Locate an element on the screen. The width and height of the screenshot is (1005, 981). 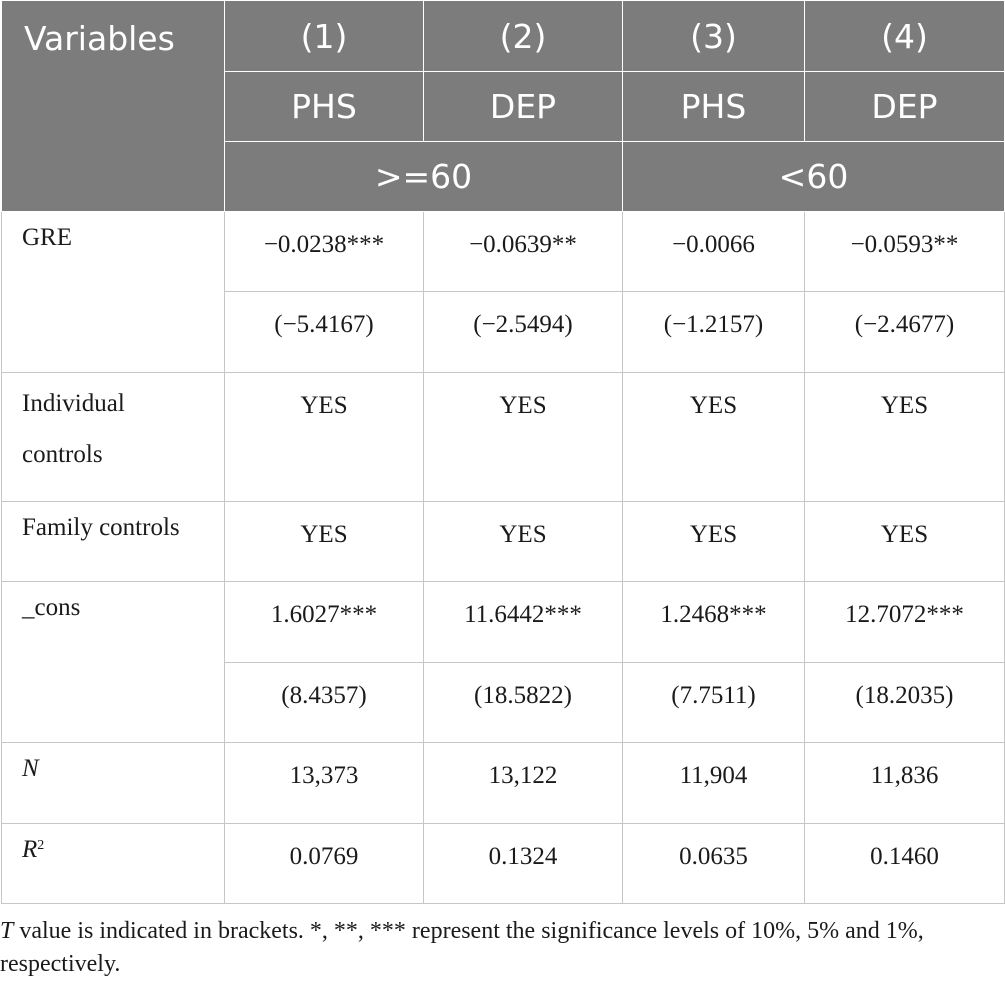
row-label-cons: _cons is located at coordinates (113, 662).